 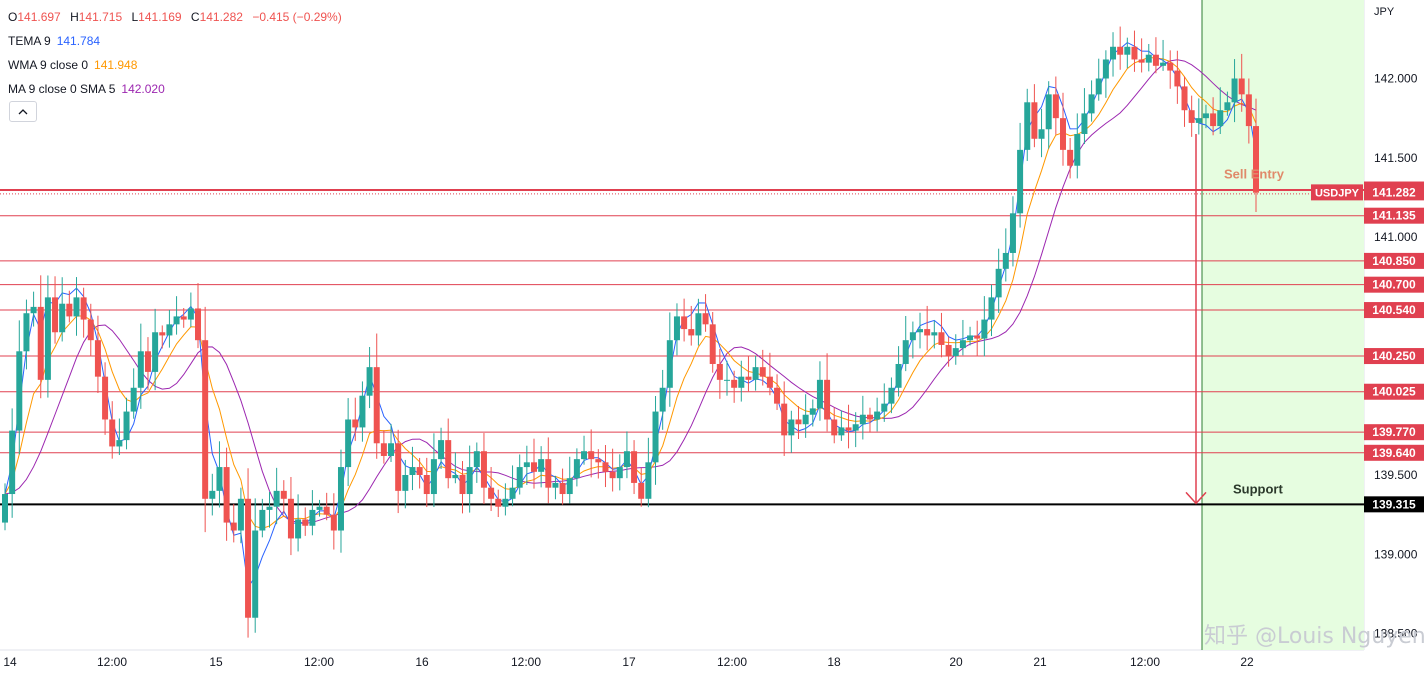 What do you see at coordinates (1196, 498) in the screenshot?
I see `arrow-head` at bounding box center [1196, 498].